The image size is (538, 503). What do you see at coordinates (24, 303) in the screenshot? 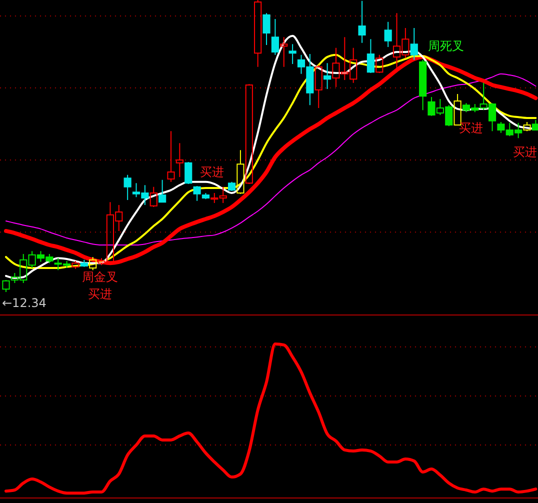
I see `text: ←12.34` at bounding box center [24, 303].